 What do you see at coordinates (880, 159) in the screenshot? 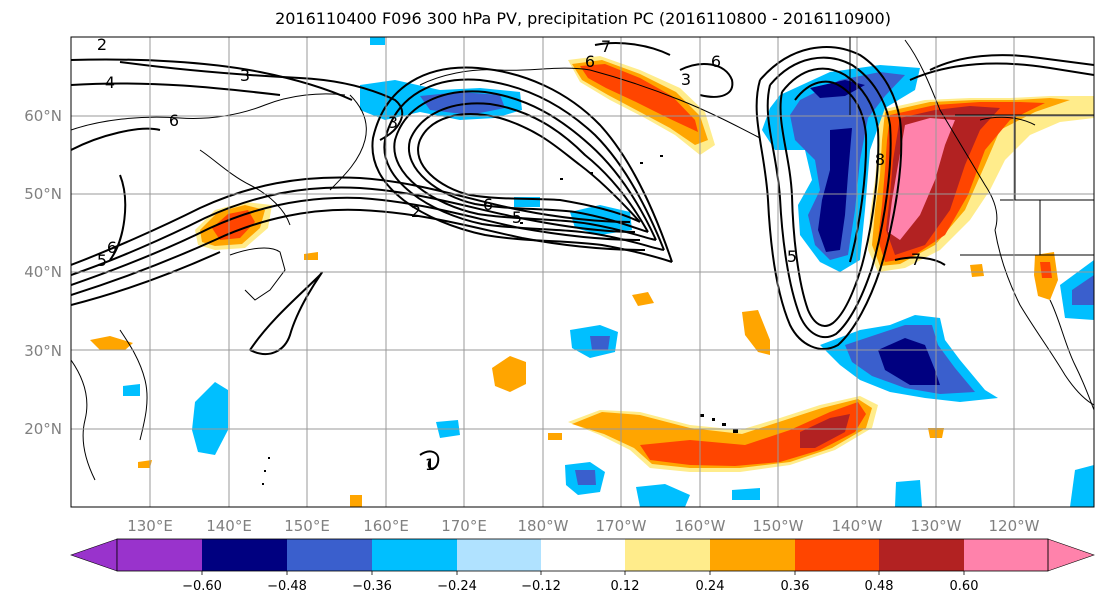
I see `contour-label: 8` at bounding box center [880, 159].